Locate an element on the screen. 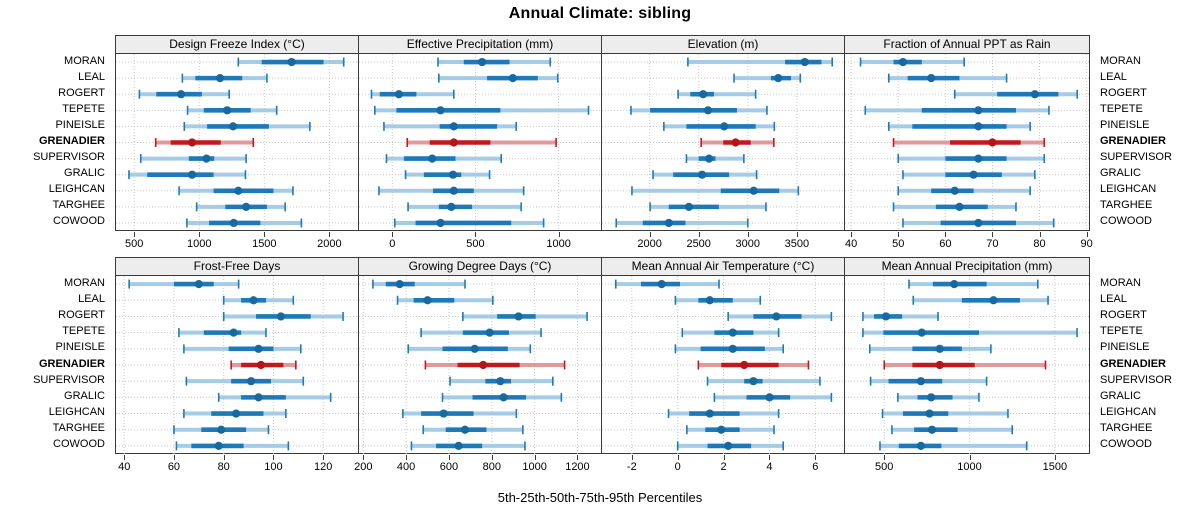 This screenshot has height=525, width=1200. station-label-left: PINEISLE is located at coordinates (80, 347).